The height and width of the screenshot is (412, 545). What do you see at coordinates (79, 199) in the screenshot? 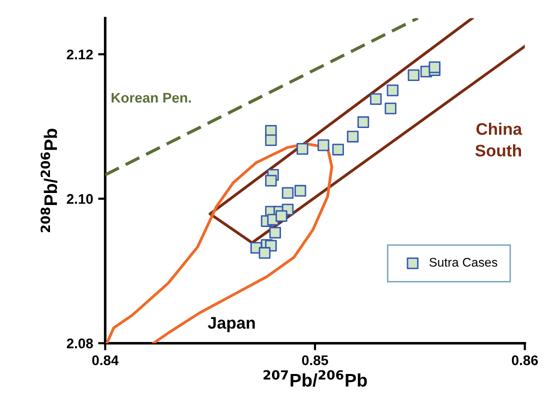
I see `y-tick-label: 2.10` at bounding box center [79, 199].